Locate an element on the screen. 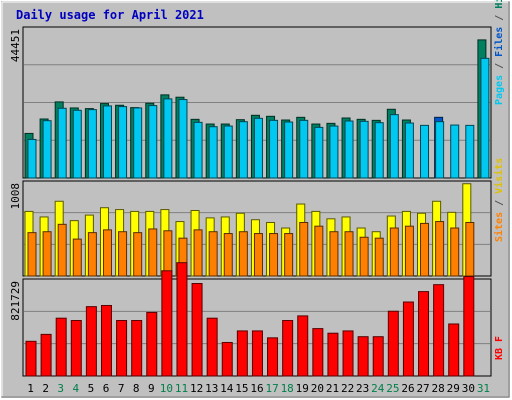 The height and width of the screenshot is (400, 512). legend-entry: Hits is located at coordinates (499, 4).